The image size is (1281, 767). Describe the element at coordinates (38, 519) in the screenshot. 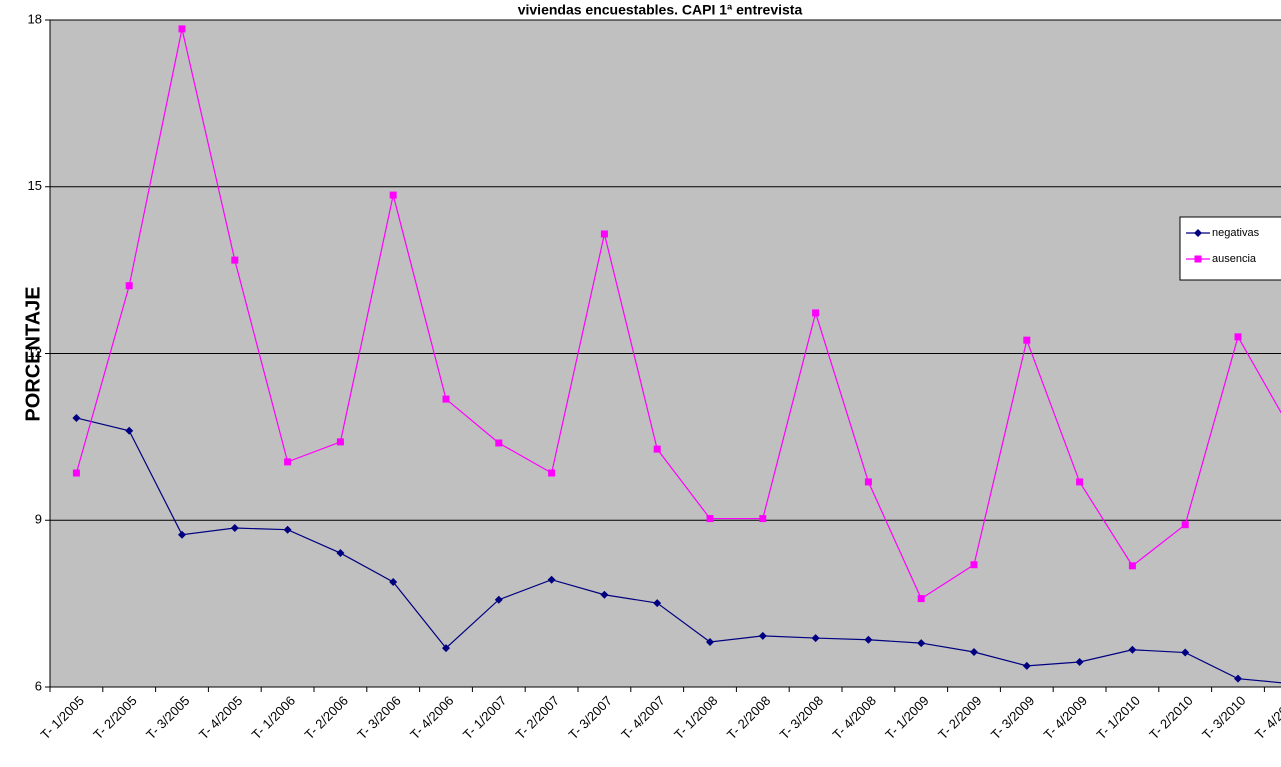

I see `y-tick-label: 9` at that location.